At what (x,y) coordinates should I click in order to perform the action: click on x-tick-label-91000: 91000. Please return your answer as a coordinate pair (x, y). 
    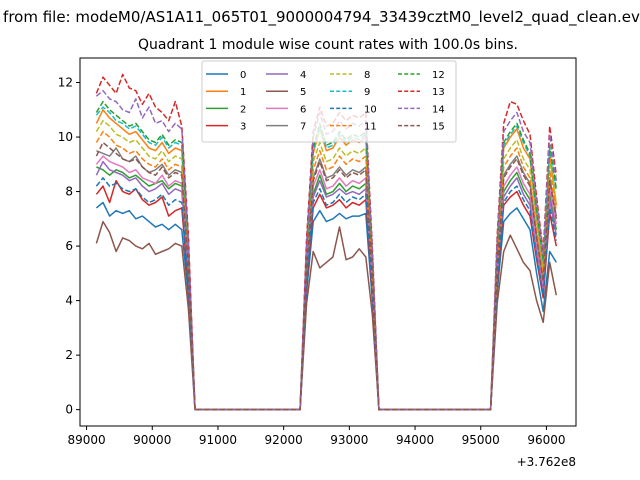
    Looking at the image, I should click on (218, 440).